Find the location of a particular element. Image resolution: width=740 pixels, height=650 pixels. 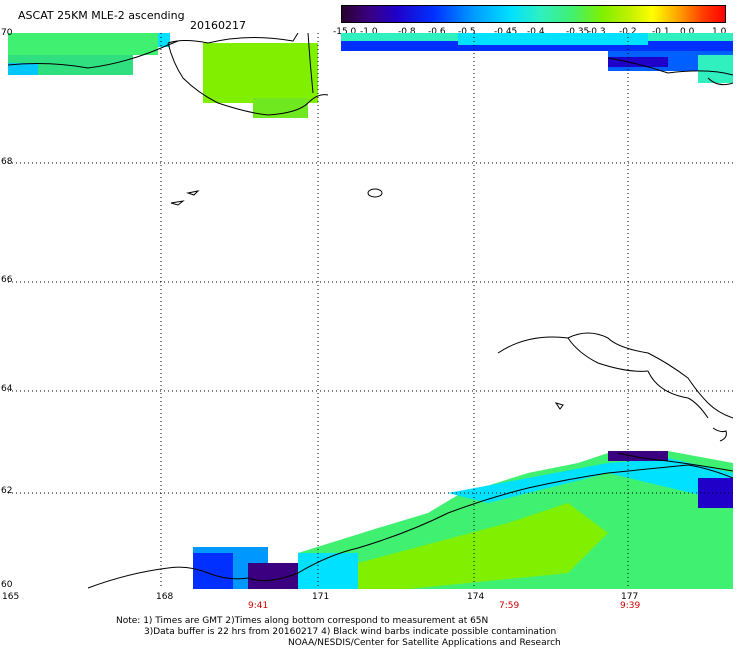

latitude-label: 68 is located at coordinates (7, 162).